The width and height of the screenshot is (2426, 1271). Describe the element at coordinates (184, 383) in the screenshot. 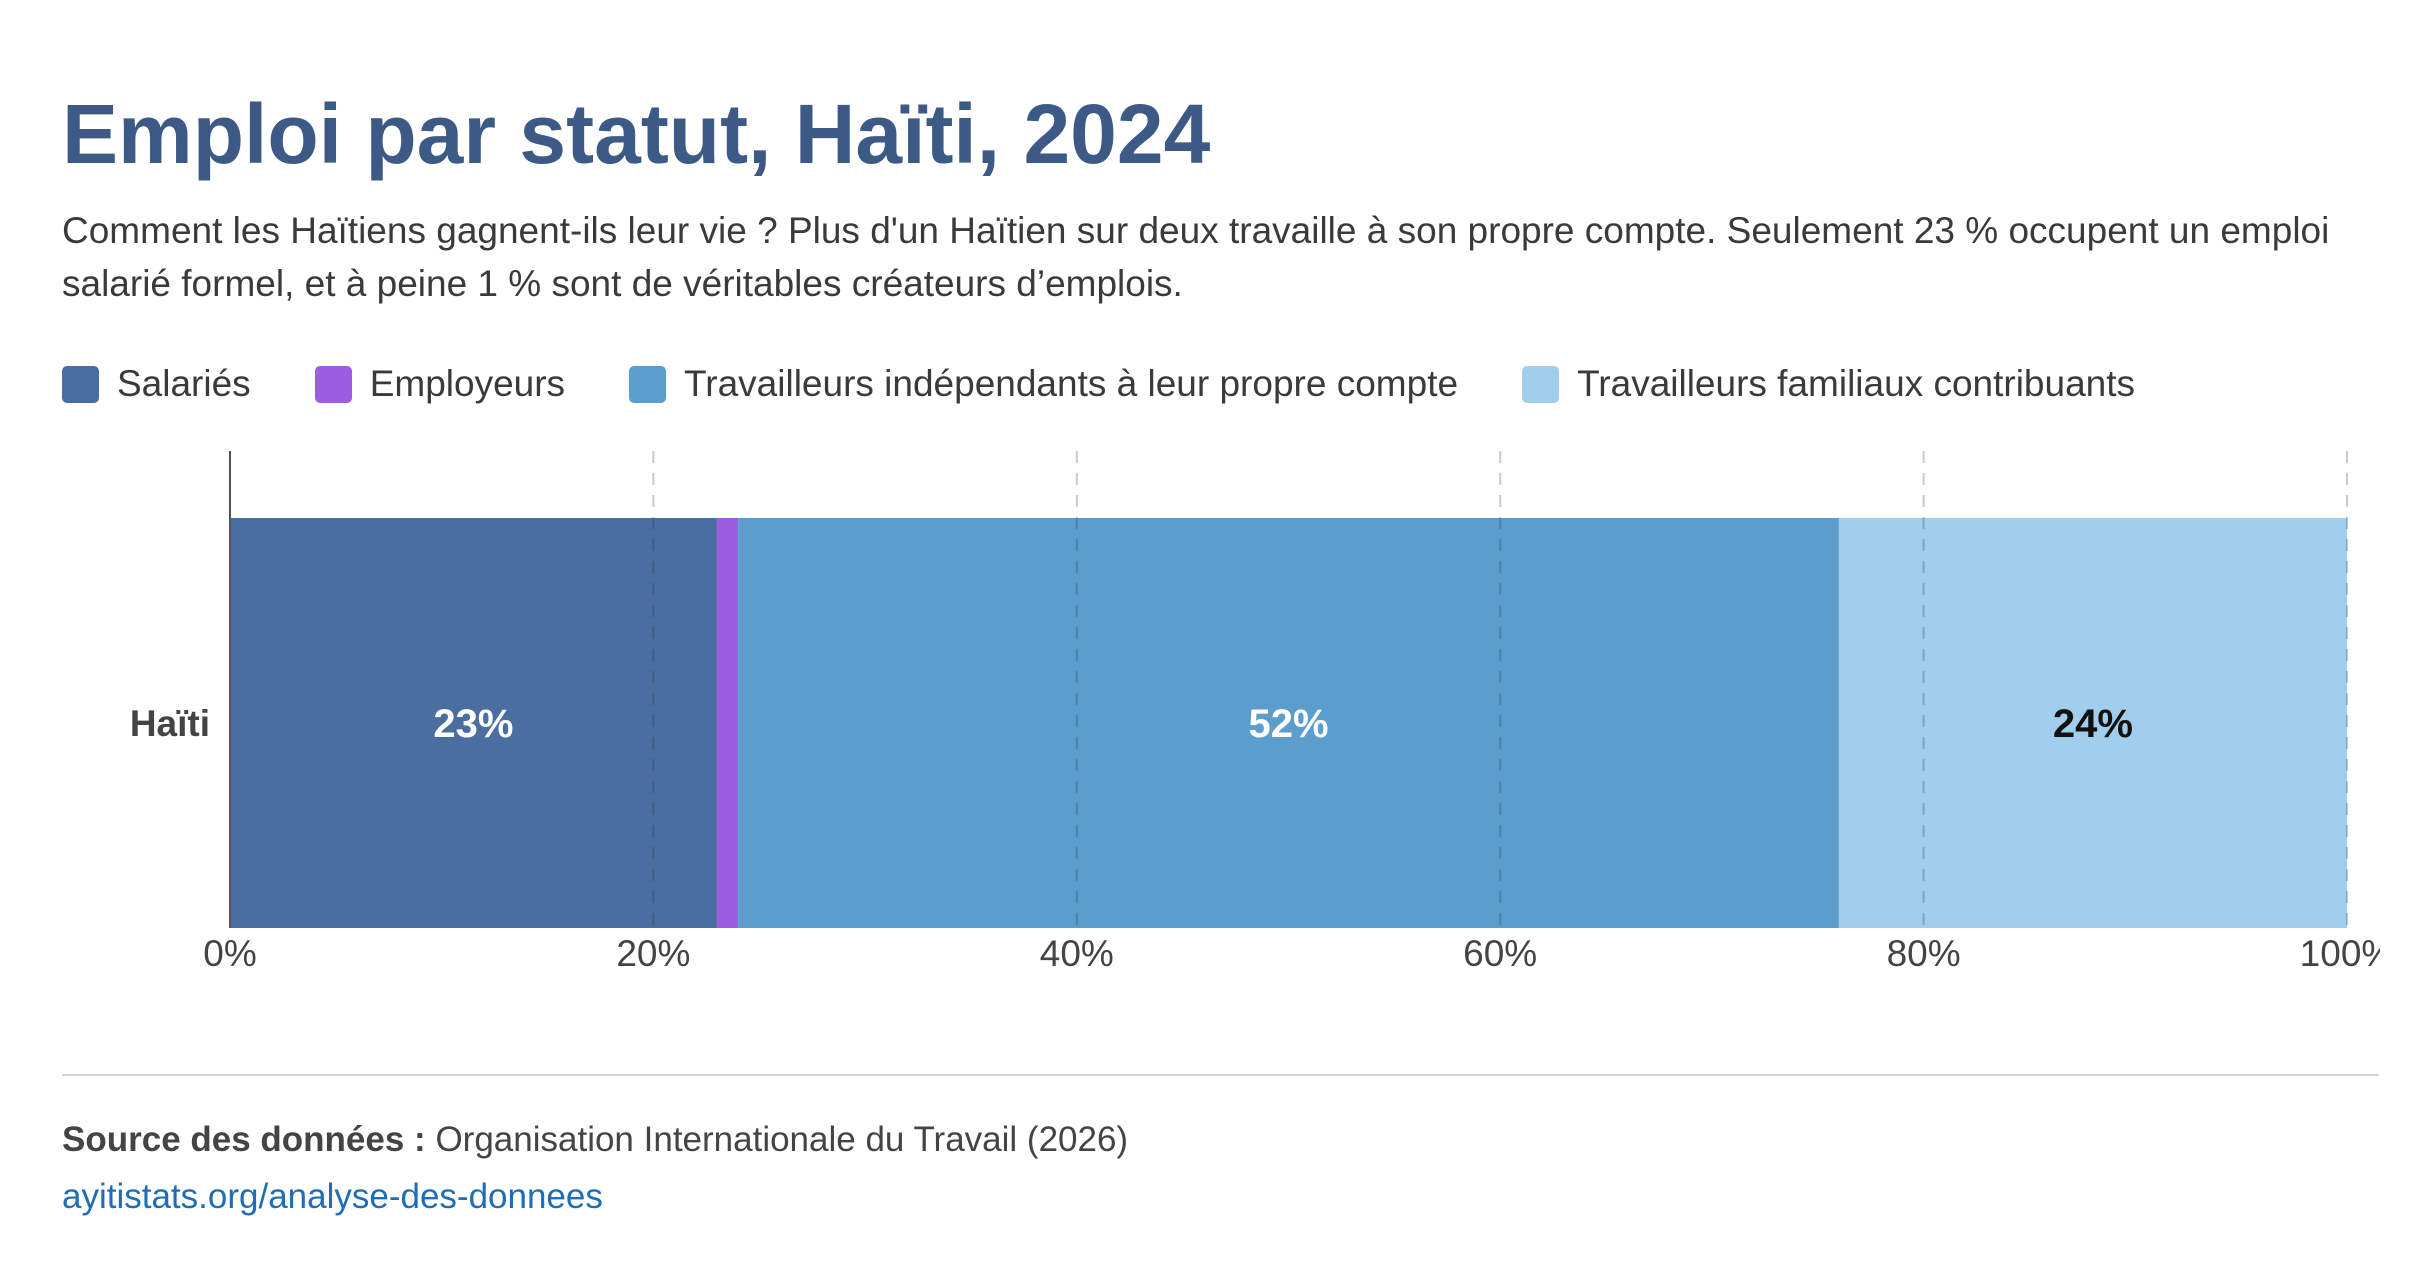

I see `legend-label-salaries: Salariés` at that location.